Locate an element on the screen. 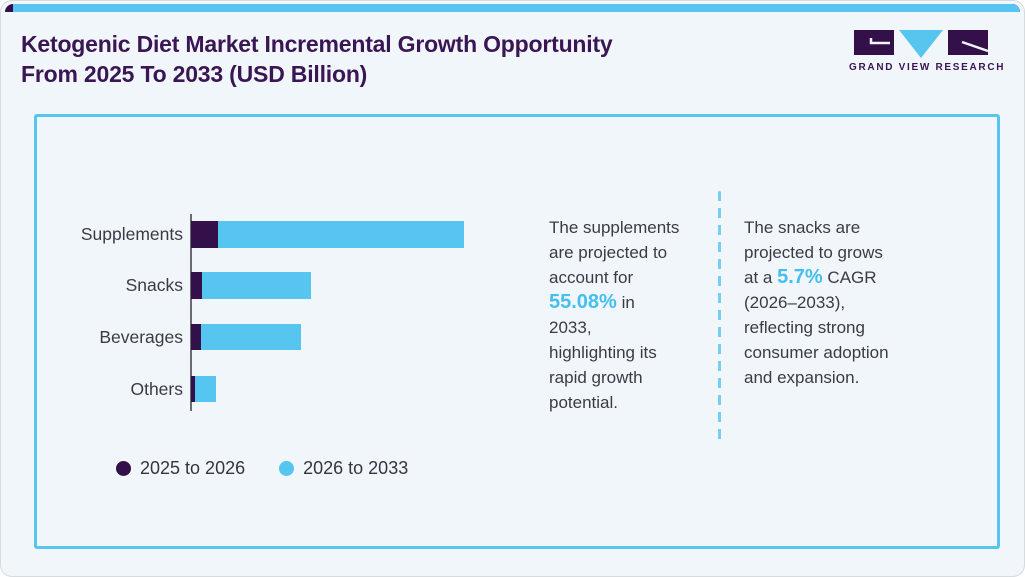 The image size is (1025, 577). chart-legend: 2025 to 2026 2026 to 2033 is located at coordinates (262, 468).